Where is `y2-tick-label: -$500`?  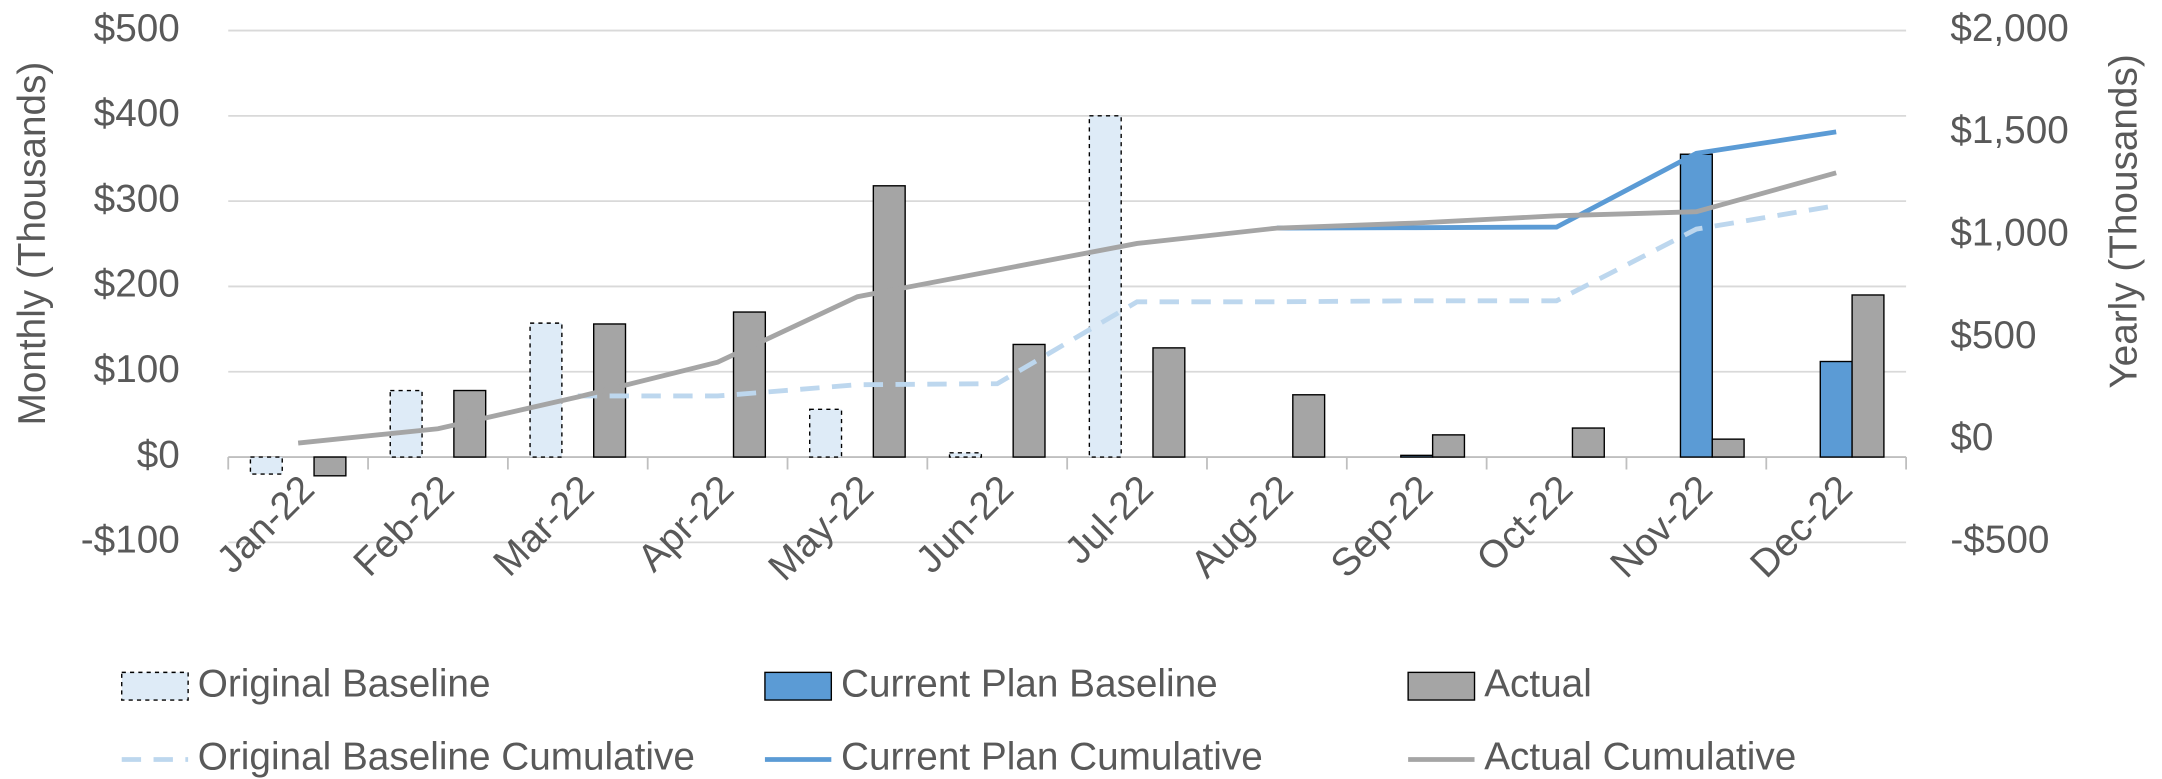 y2-tick-label: -$500 is located at coordinates (1999, 540).